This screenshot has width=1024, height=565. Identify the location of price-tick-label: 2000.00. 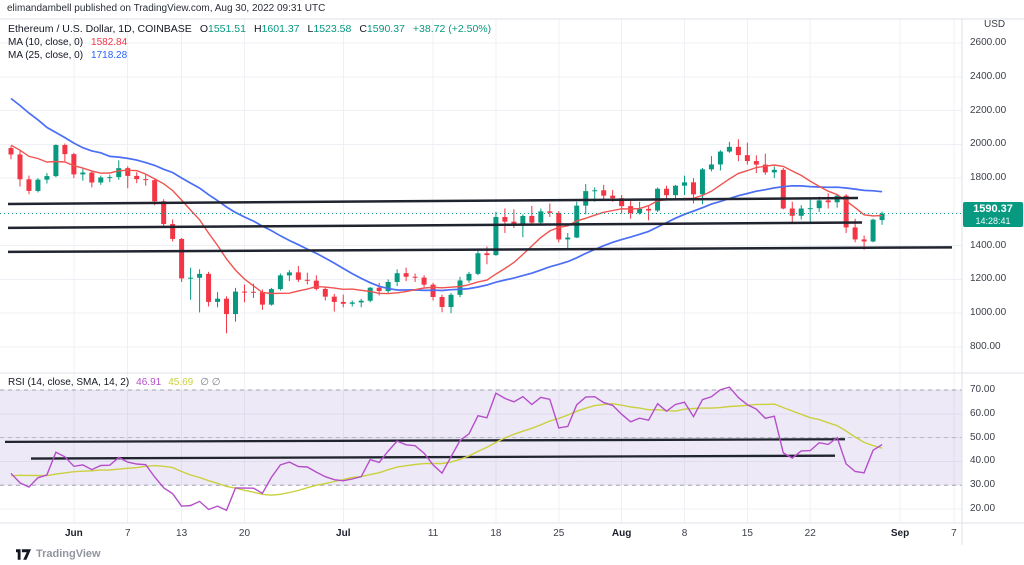
(988, 144).